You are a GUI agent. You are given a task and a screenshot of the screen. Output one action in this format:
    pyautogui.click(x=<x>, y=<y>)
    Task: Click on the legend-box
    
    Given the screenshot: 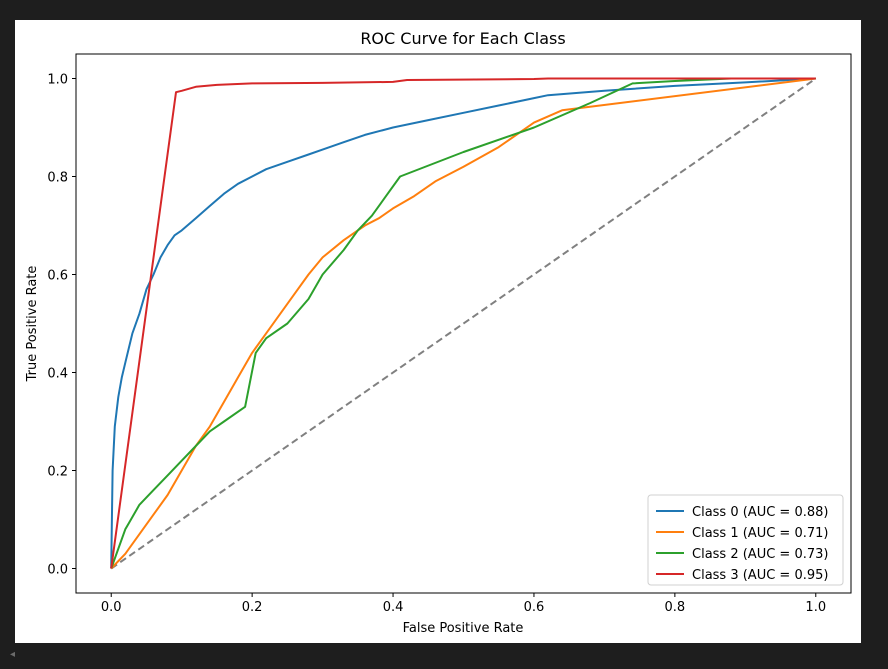 What is the action you would take?
    pyautogui.click(x=745, y=540)
    